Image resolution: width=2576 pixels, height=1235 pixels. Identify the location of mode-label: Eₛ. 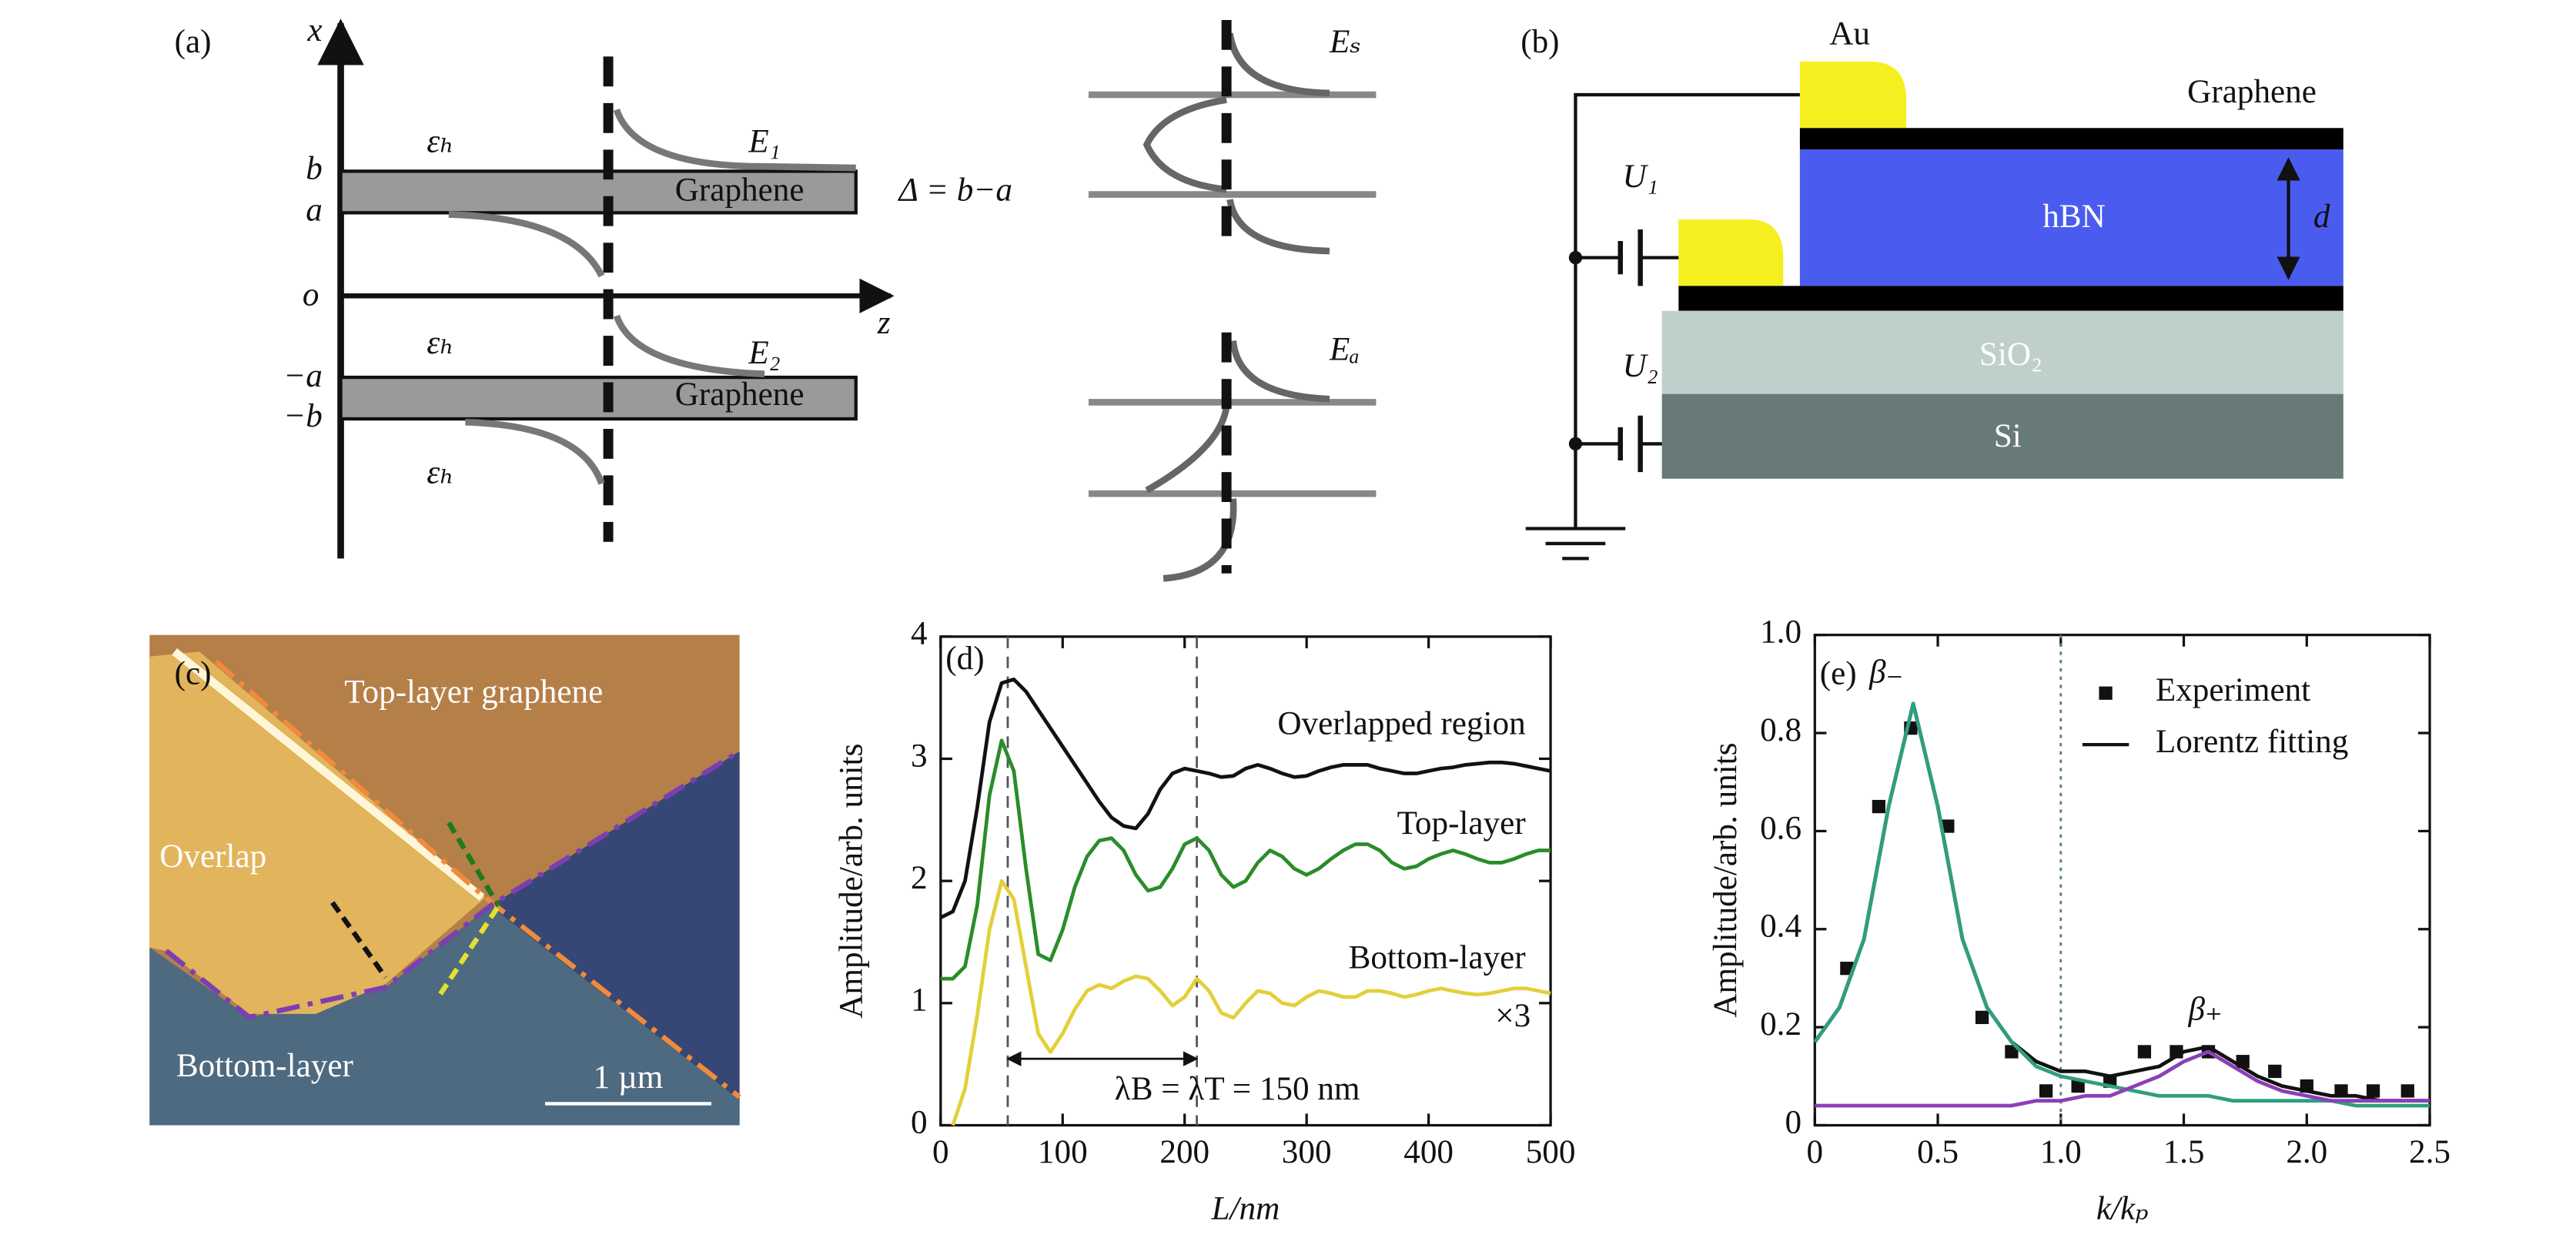
(1345, 42).